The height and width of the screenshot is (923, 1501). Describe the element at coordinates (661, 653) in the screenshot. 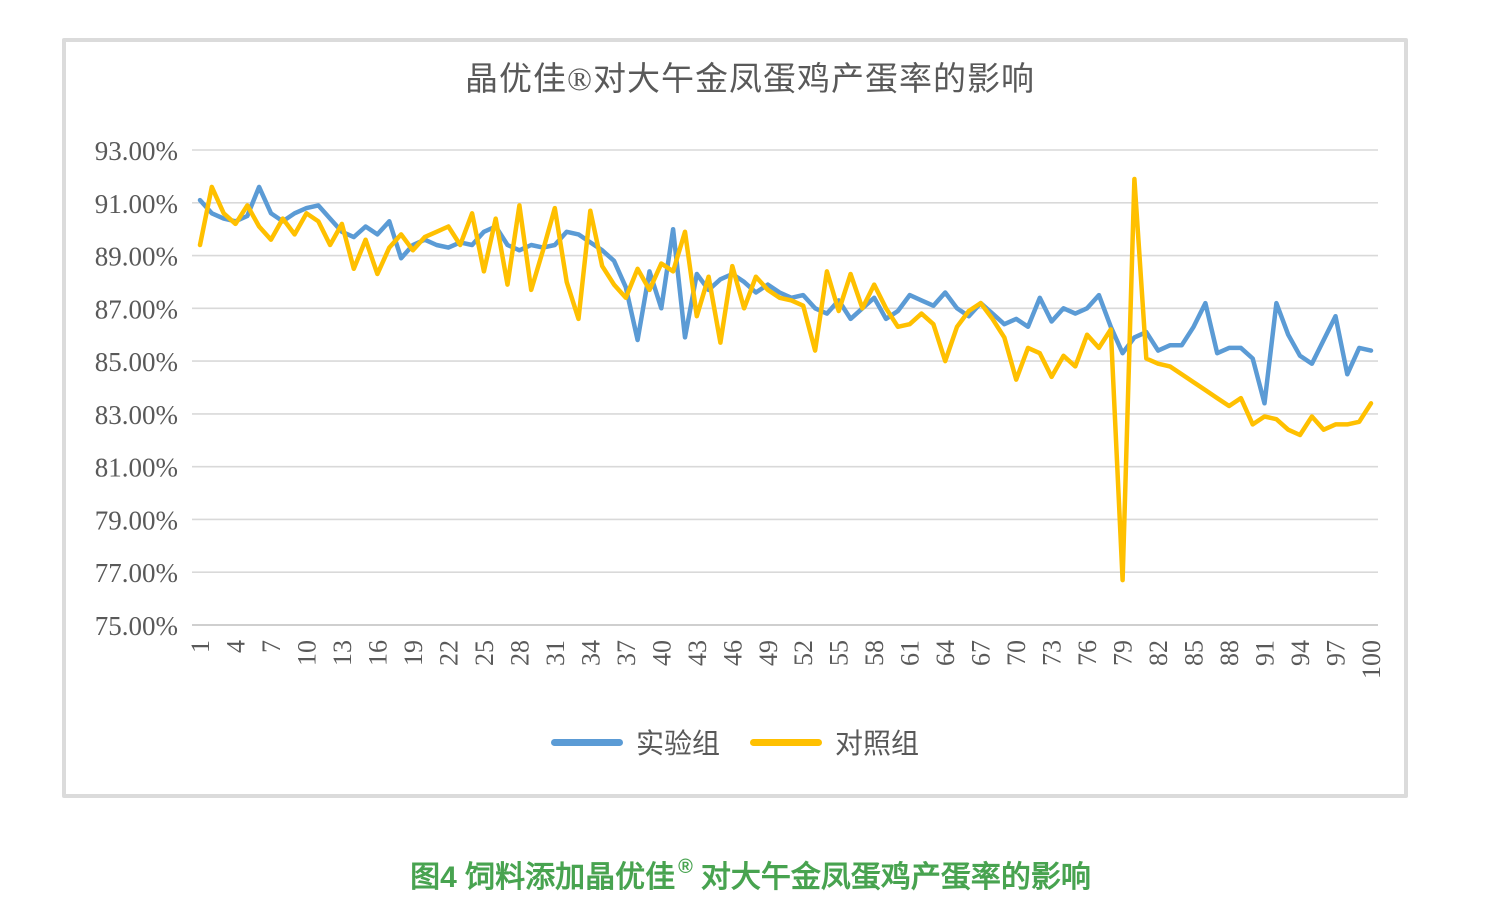

I see `x-axis-tick-label: 40` at that location.